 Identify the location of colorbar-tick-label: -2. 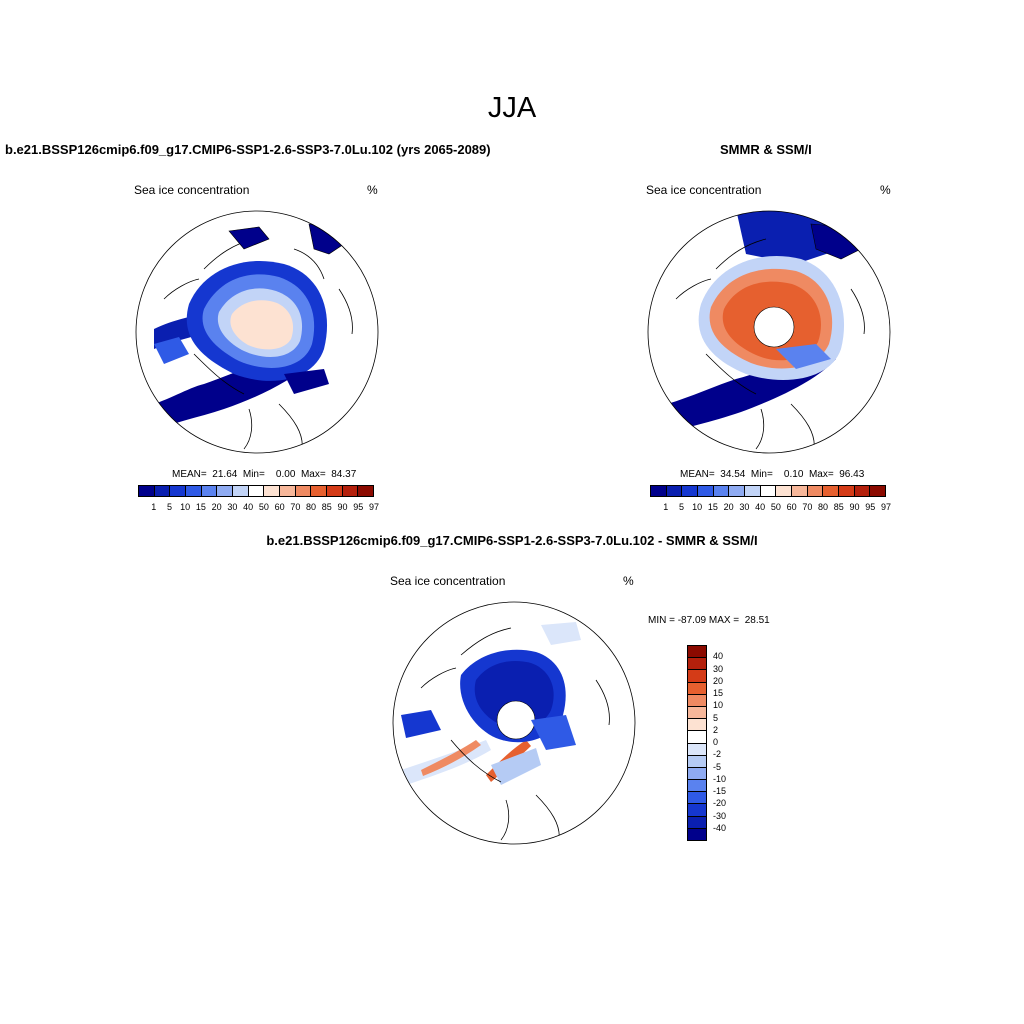
(717, 754).